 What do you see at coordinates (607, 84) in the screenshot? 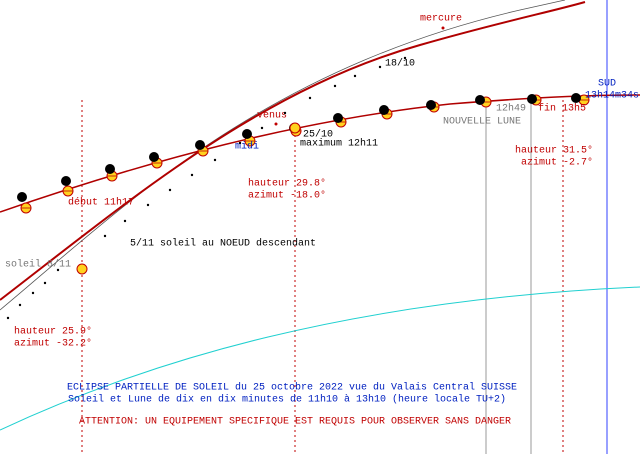
I see `label: SUD` at bounding box center [607, 84].